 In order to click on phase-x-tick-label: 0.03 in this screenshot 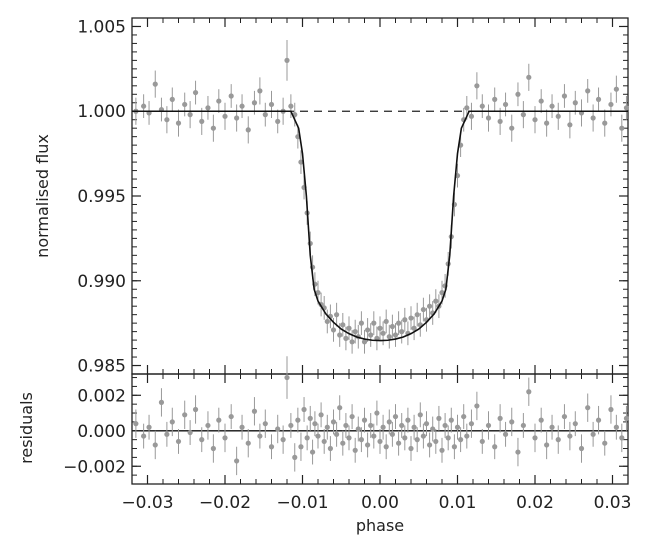, I will do `click(613, 503)`.